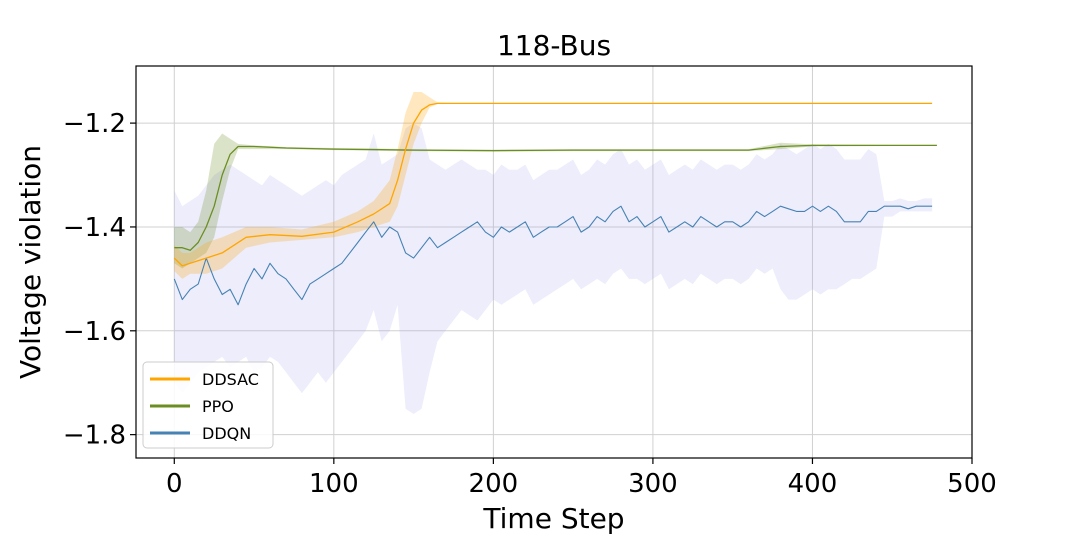  I want to click on x-tick-label: 200, so click(494, 484).